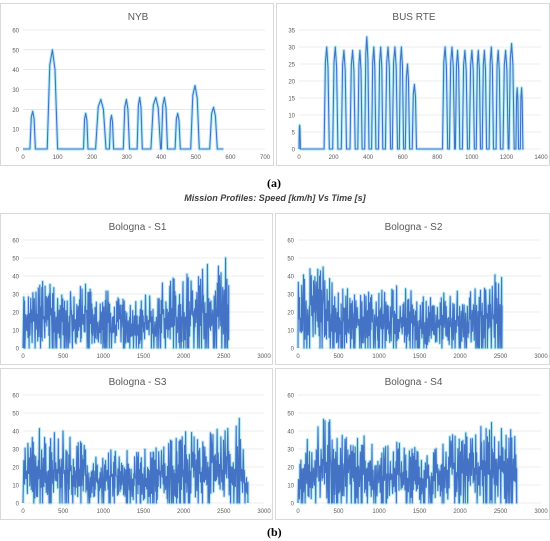  Describe the element at coordinates (298, 512) in the screenshot. I see `bologna-s4-x-tick-label: 0` at that location.